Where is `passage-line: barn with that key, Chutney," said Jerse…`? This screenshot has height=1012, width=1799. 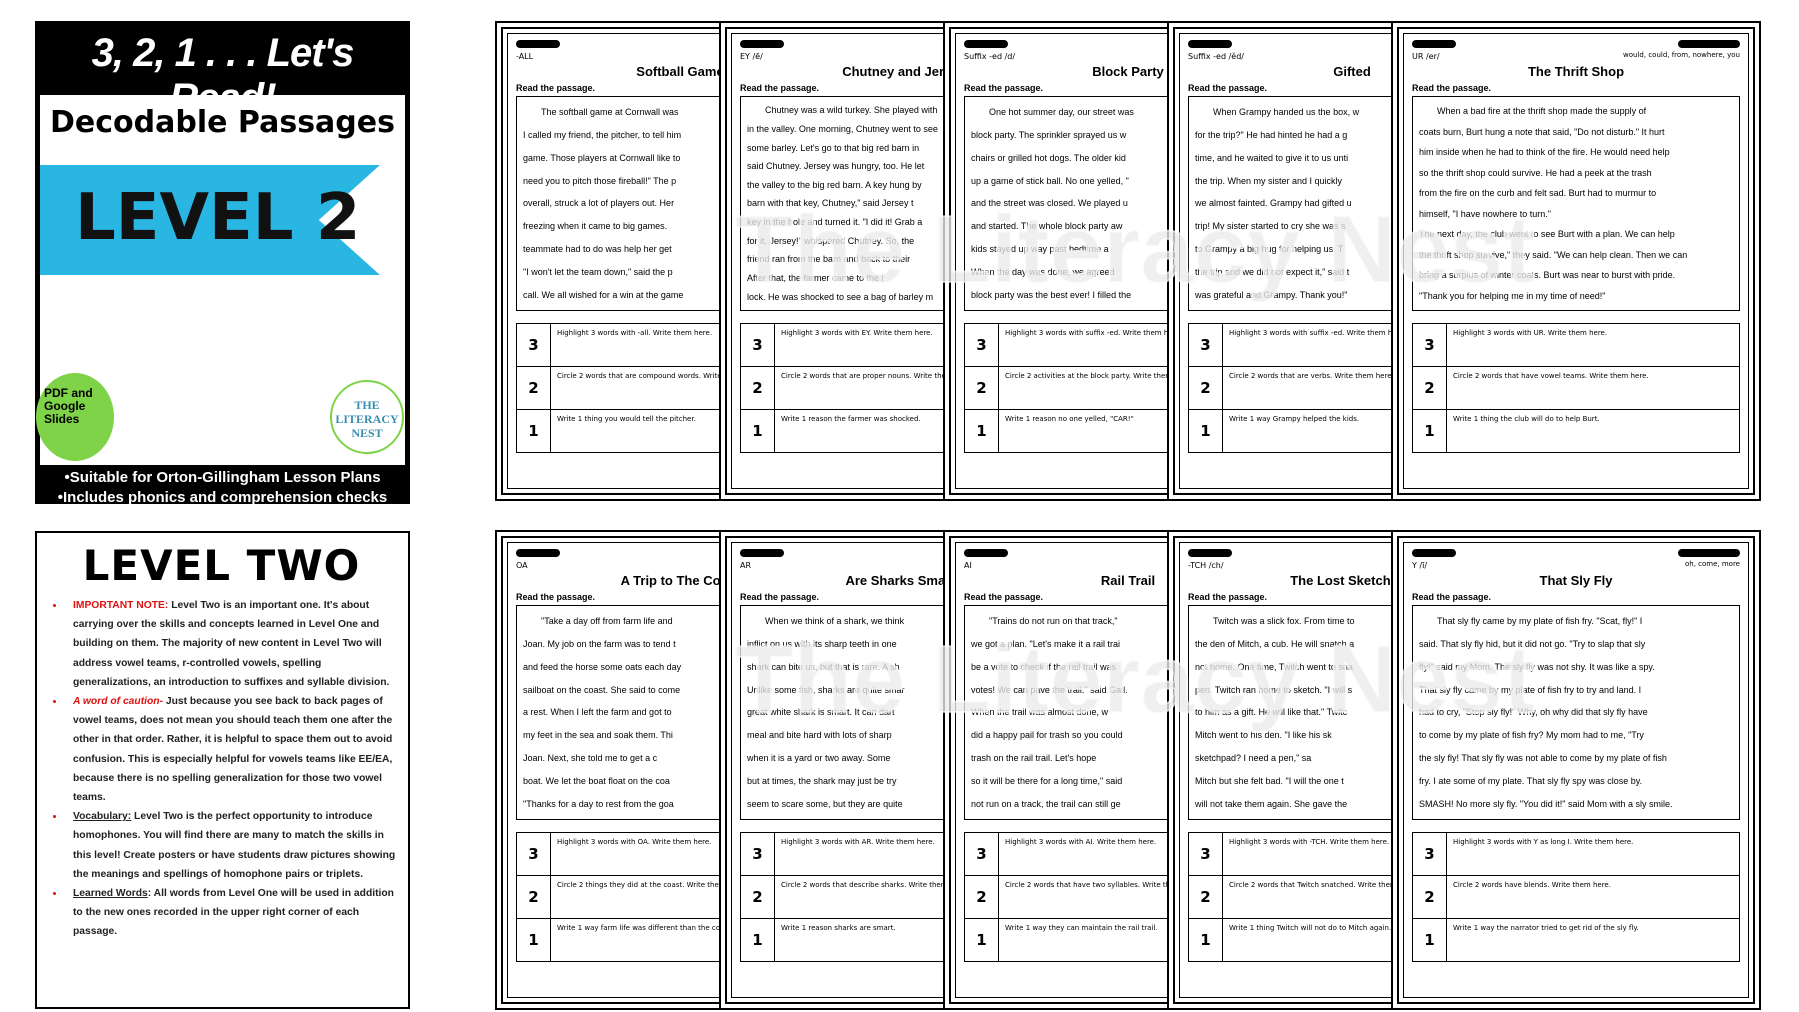
passage-line: barn with that key, Chutney," said Jerse… is located at coordinates (830, 203).